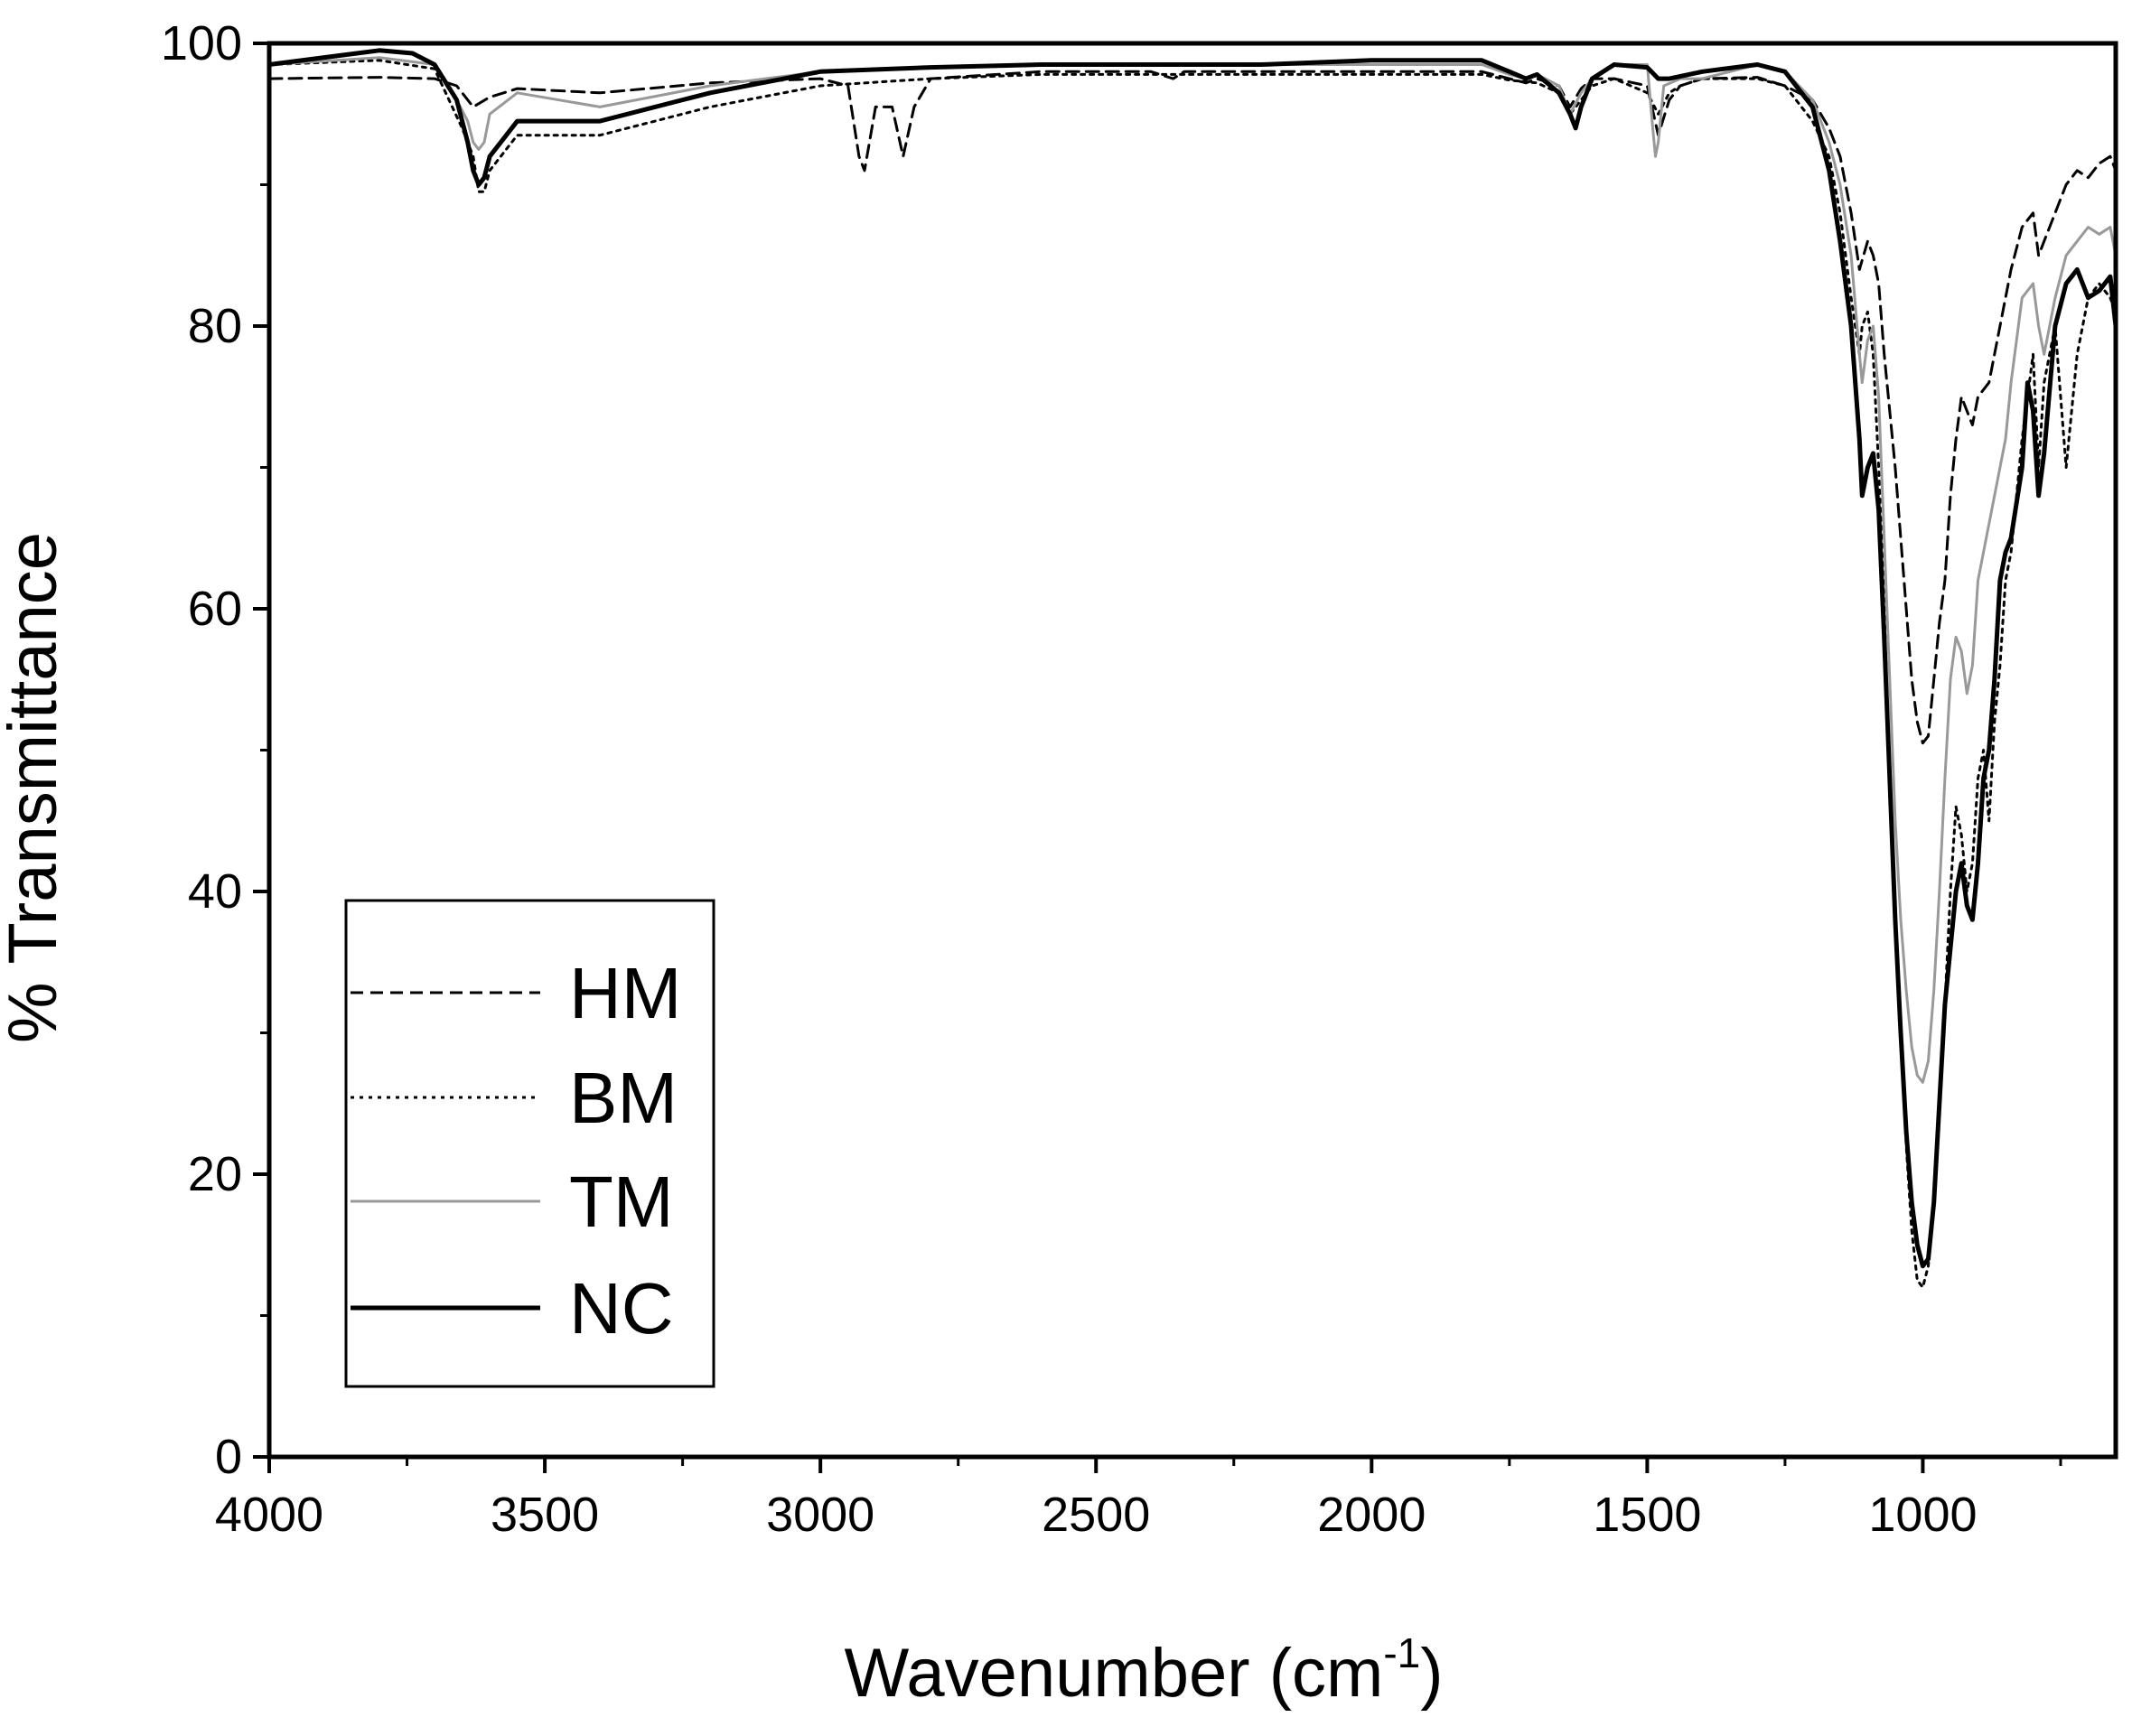  Describe the element at coordinates (1922, 1515) in the screenshot. I see `x-tick-label: 1000` at that location.